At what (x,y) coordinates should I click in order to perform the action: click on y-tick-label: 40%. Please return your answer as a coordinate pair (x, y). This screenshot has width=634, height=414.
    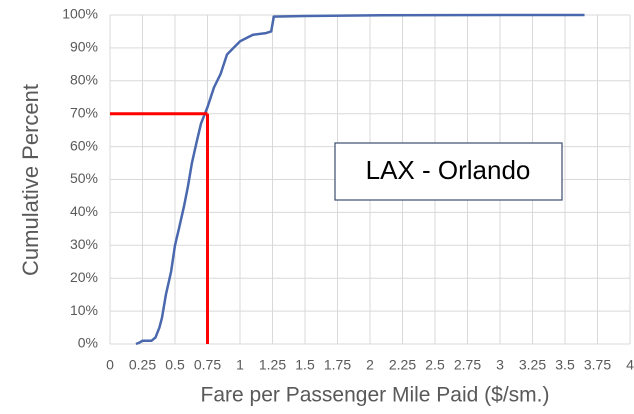
    Looking at the image, I should click on (84, 211).